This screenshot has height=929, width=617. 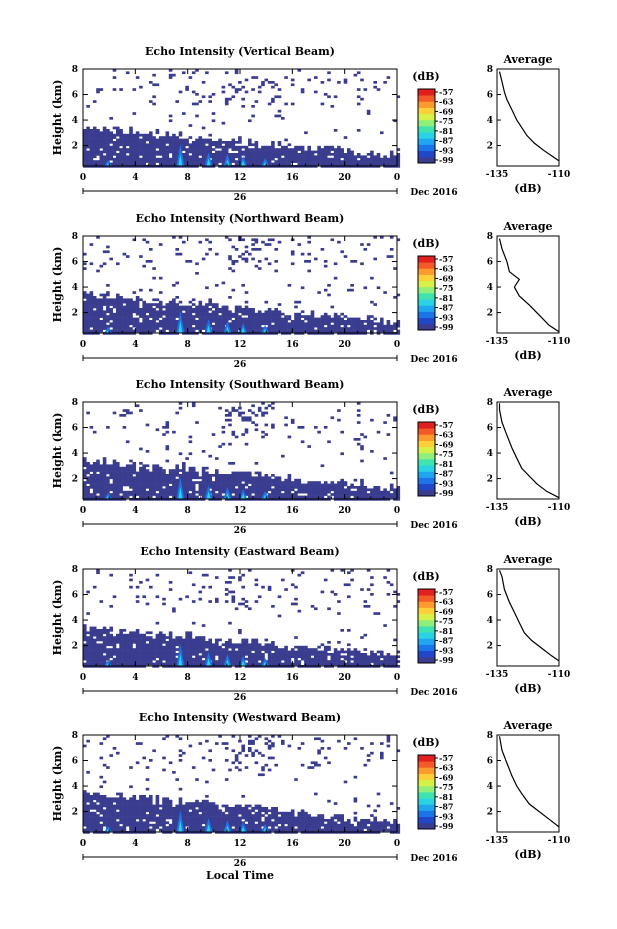 What do you see at coordinates (446, 435) in the screenshot?
I see `colorbar-tick-label: -63` at bounding box center [446, 435].